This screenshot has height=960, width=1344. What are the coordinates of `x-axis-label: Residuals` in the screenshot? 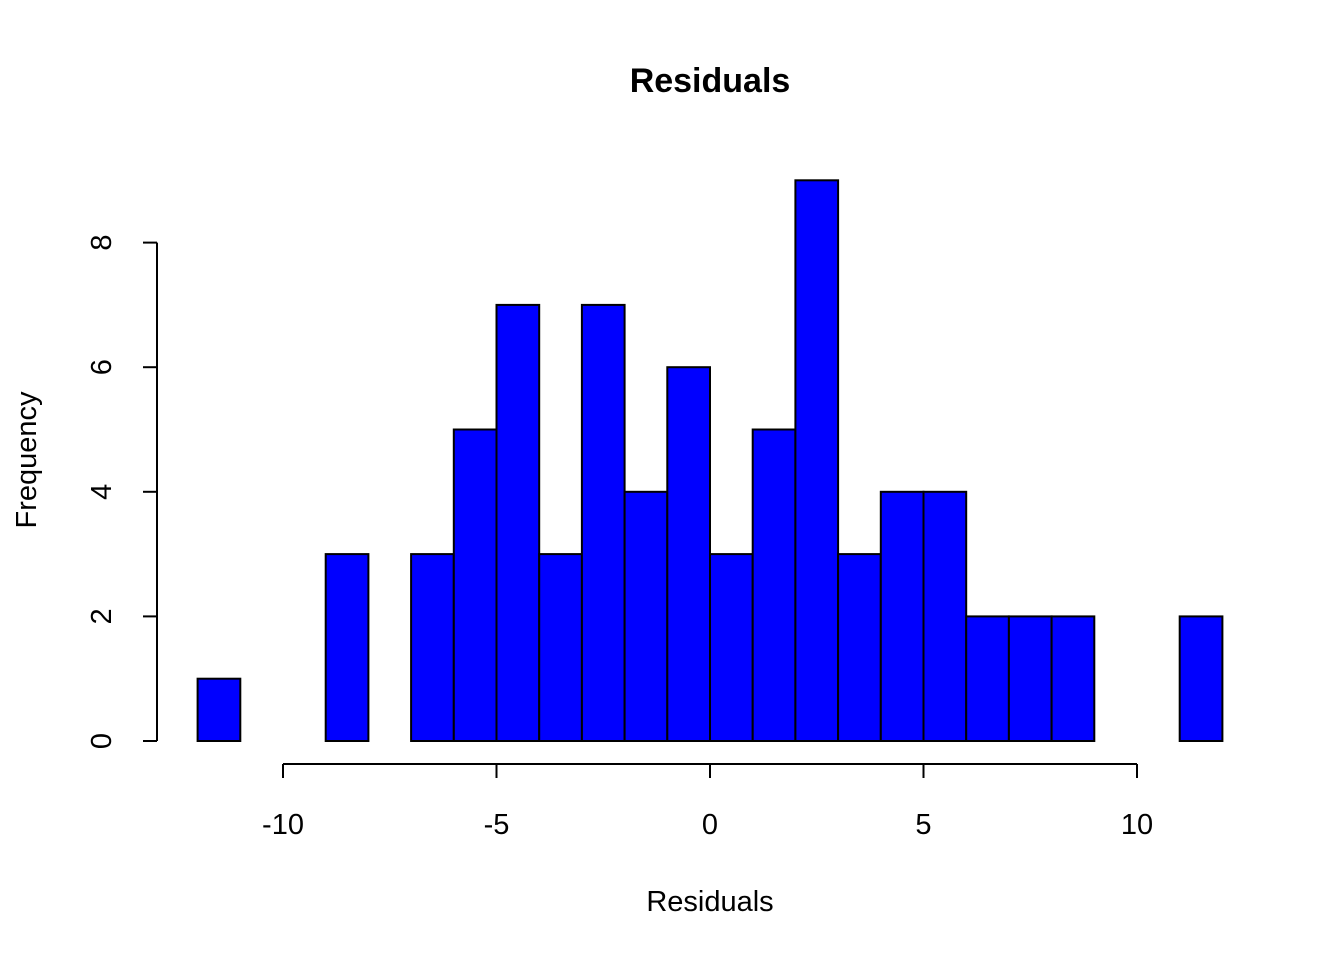 It's located at (709, 902).